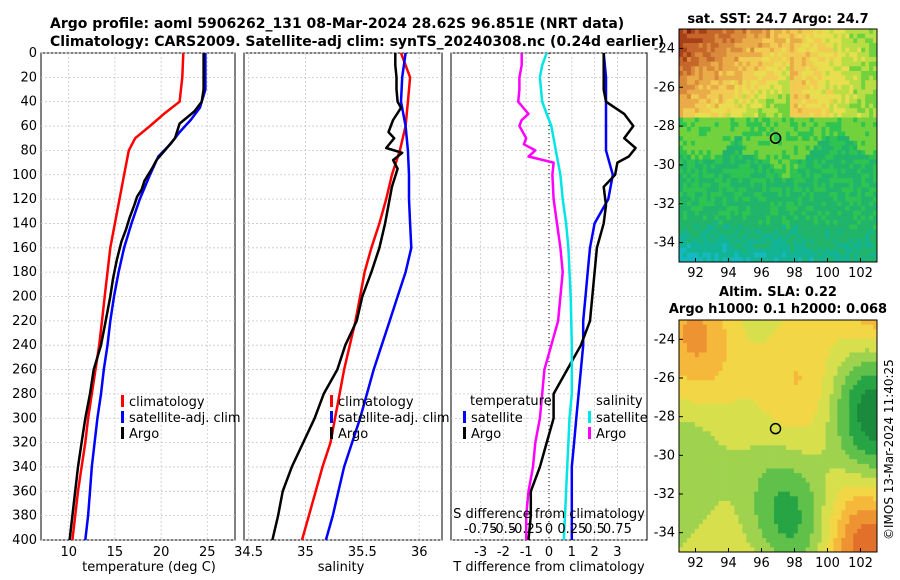  What do you see at coordinates (464, 417) in the screenshot?
I see `legend-swatch-t-satellite` at bounding box center [464, 417].